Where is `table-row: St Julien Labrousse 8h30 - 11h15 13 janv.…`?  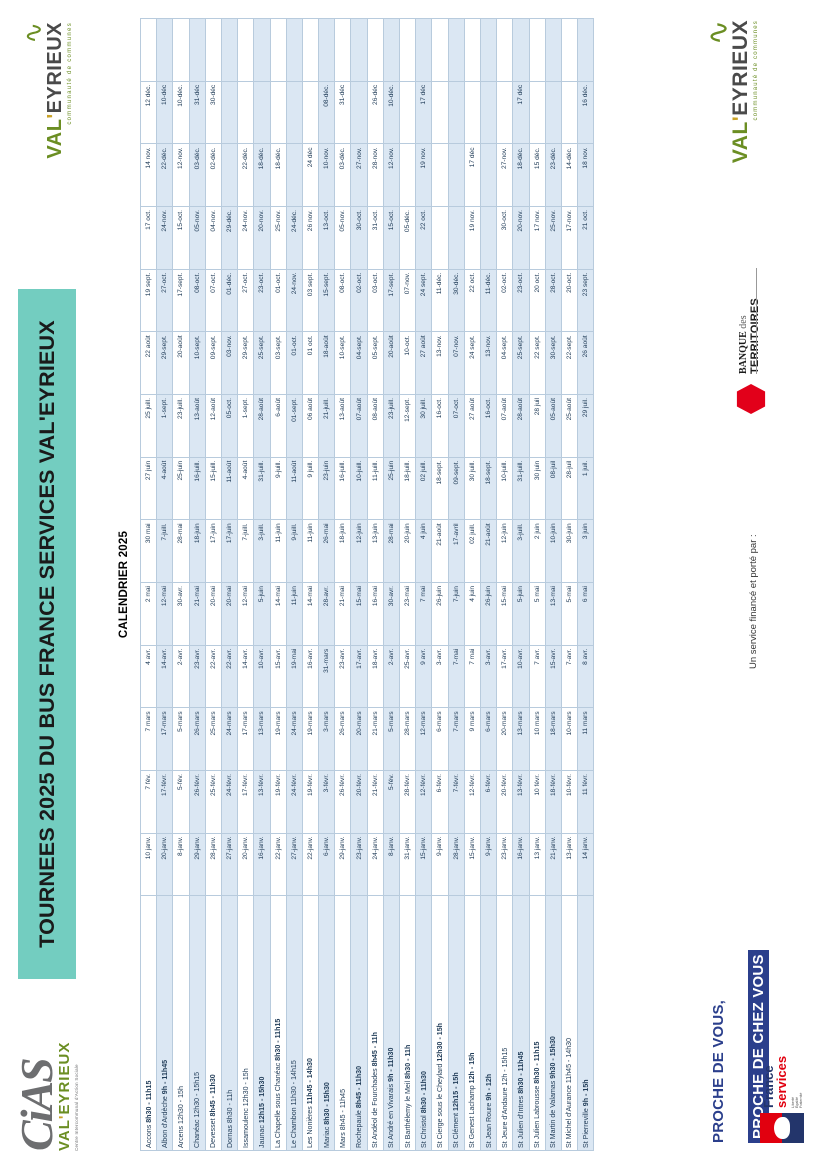
table-row: St Julien Labrousse 8h30 - 11h15 13 janv.… is located at coordinates (537, 584).